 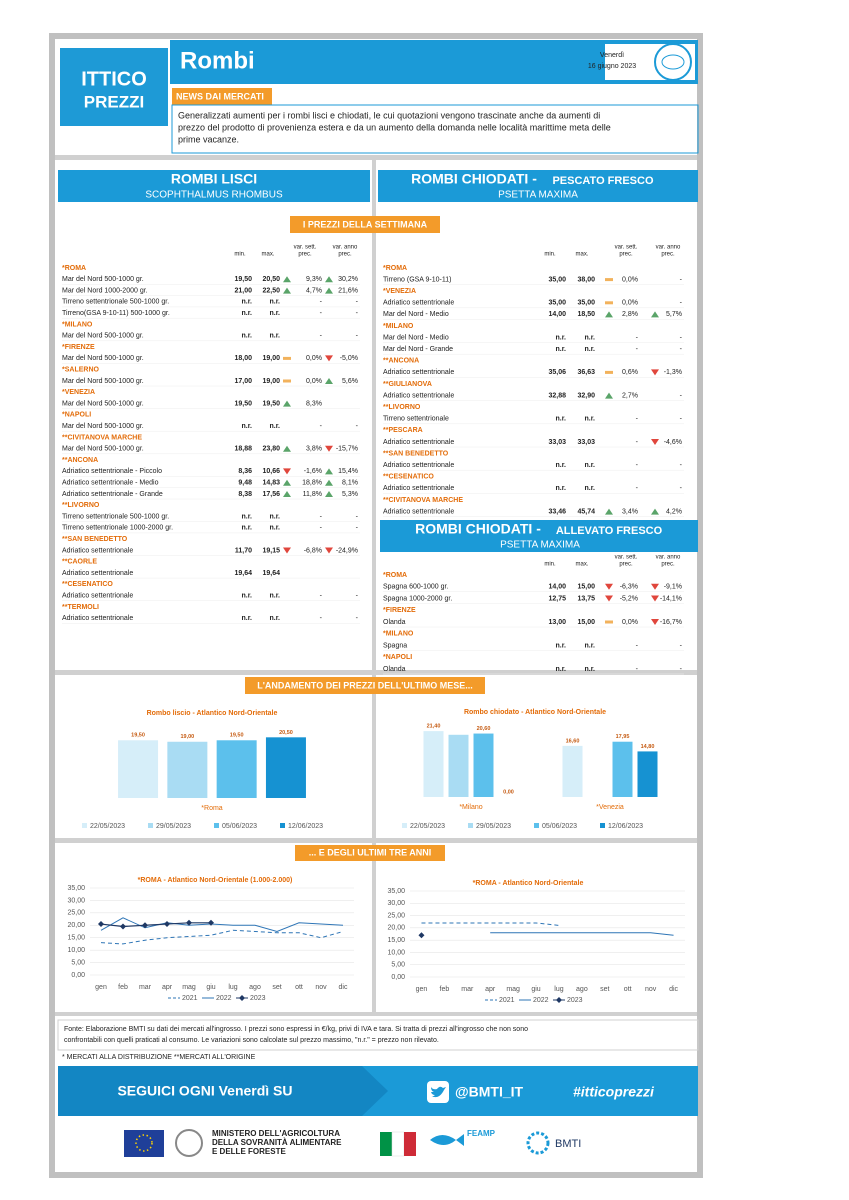 I want to click on cell: 17,00, so click(x=243, y=381).